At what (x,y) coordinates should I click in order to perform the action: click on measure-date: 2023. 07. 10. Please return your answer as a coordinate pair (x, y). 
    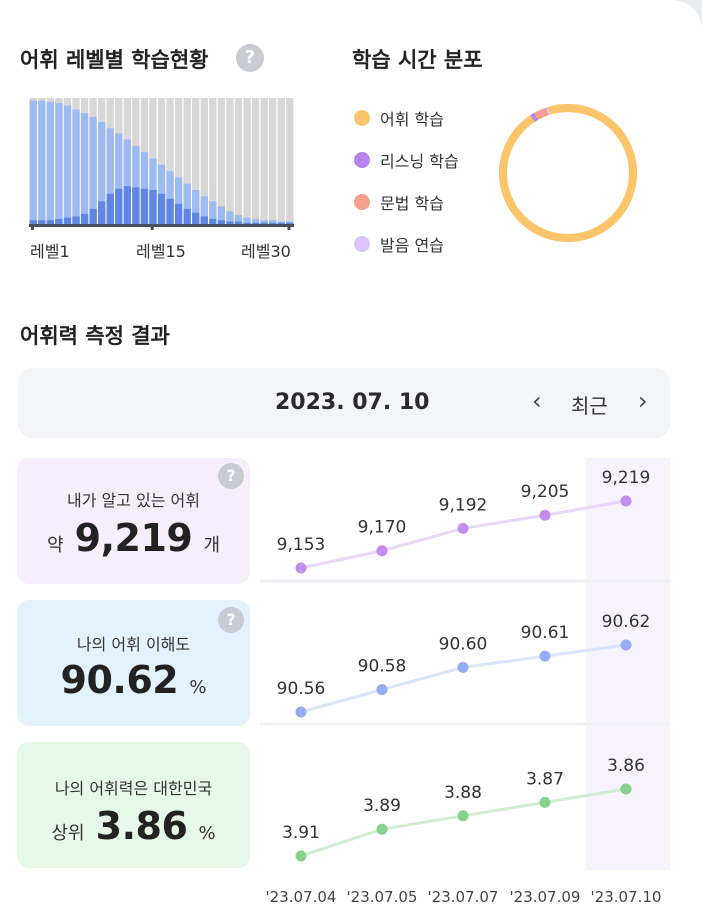
    Looking at the image, I should click on (352, 402).